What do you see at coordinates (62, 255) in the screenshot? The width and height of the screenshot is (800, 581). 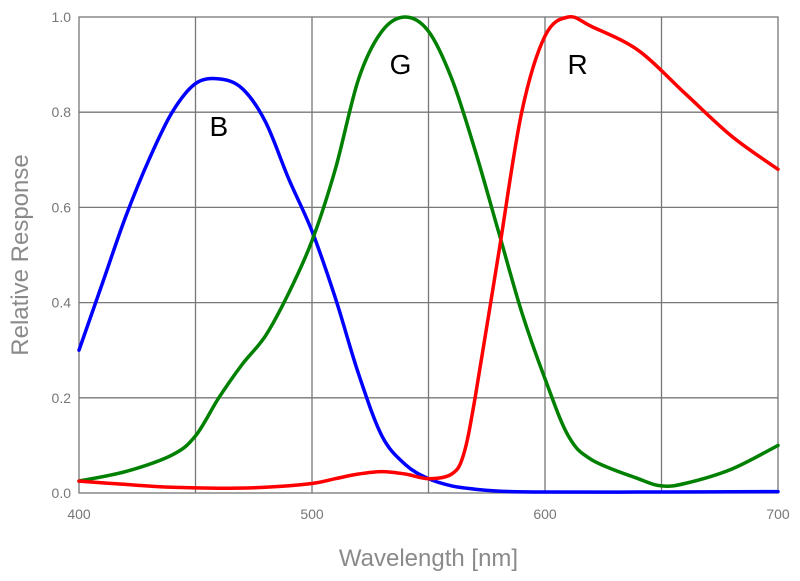 I see `y-axis-ticks: 0.0 0.2 0.4 0.6 0.8 1.0` at bounding box center [62, 255].